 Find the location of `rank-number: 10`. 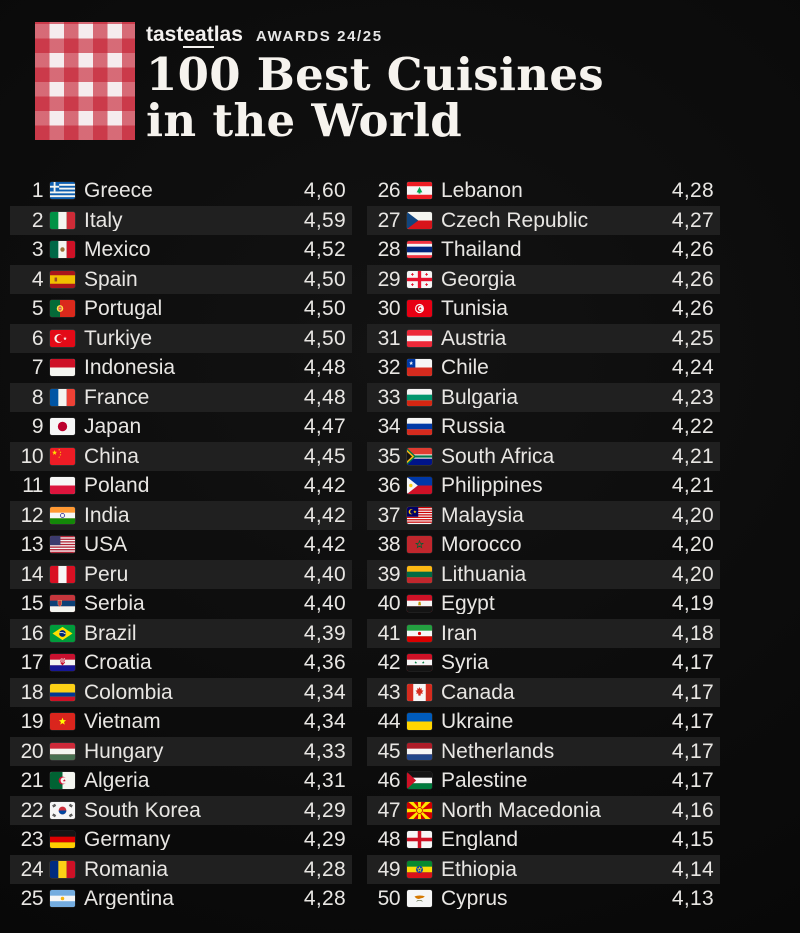

rank-number: 10 is located at coordinates (32, 456).